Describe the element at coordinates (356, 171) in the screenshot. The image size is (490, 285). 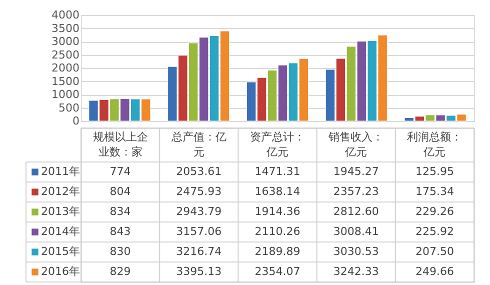
I see `data-label: 1945.27` at that location.